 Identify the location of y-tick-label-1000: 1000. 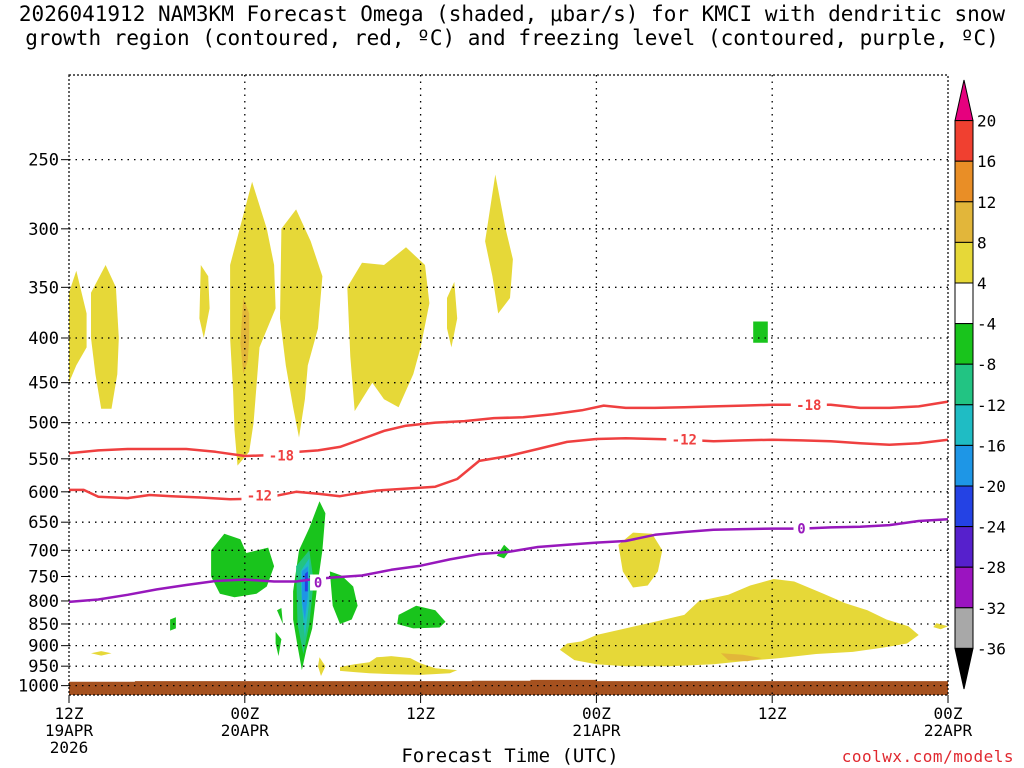
(38, 687).